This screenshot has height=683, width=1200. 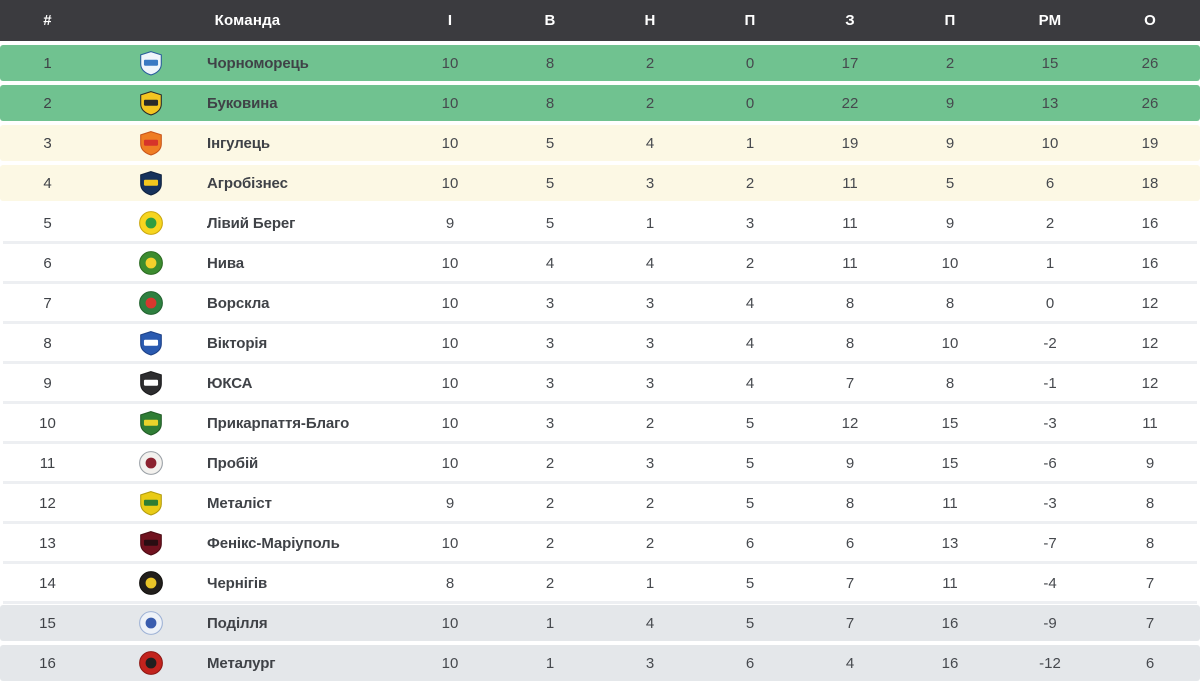 What do you see at coordinates (600, 663) in the screenshot?
I see `table-row: 16 Металург 10 1 3 6 4 16 -12 6` at bounding box center [600, 663].